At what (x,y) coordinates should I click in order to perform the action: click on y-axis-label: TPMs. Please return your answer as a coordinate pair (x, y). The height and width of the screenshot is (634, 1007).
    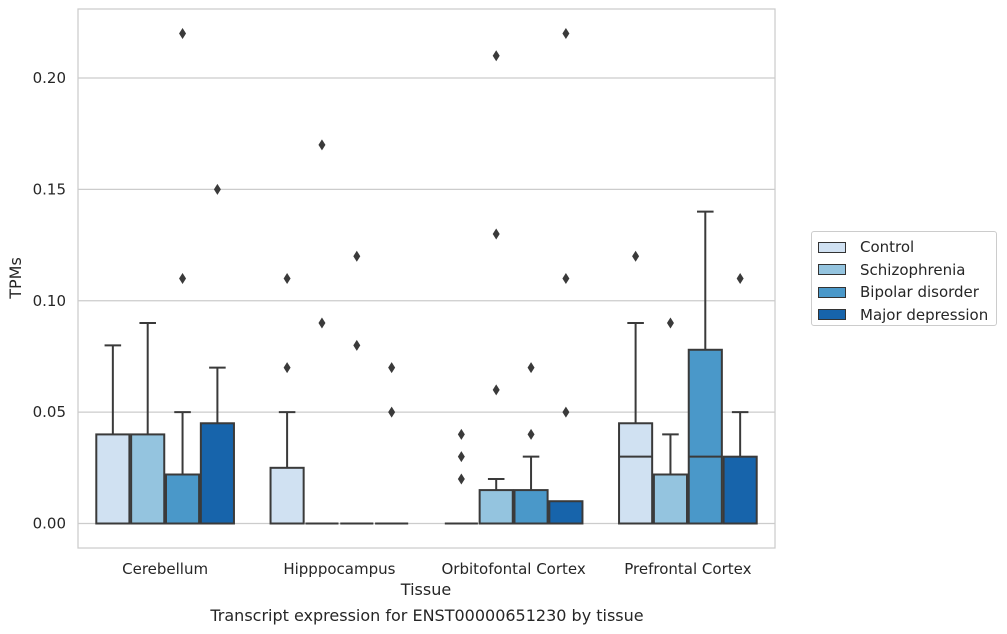
    Looking at the image, I should click on (15, 278).